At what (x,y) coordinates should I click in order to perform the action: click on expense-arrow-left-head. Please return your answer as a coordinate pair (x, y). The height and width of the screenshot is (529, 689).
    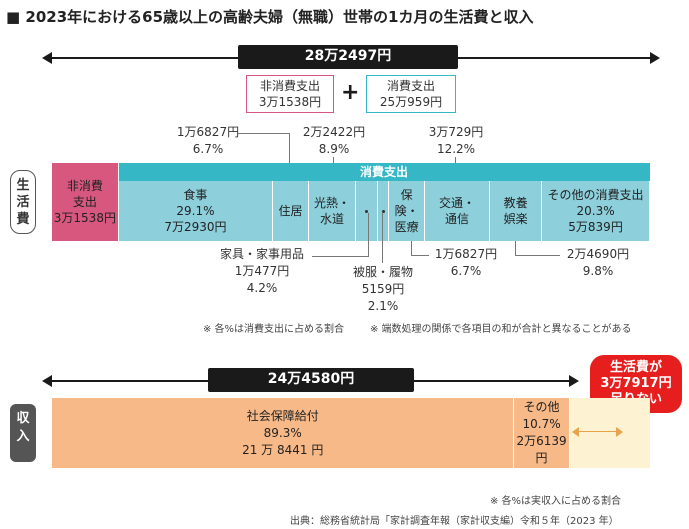
    Looking at the image, I should click on (47, 58).